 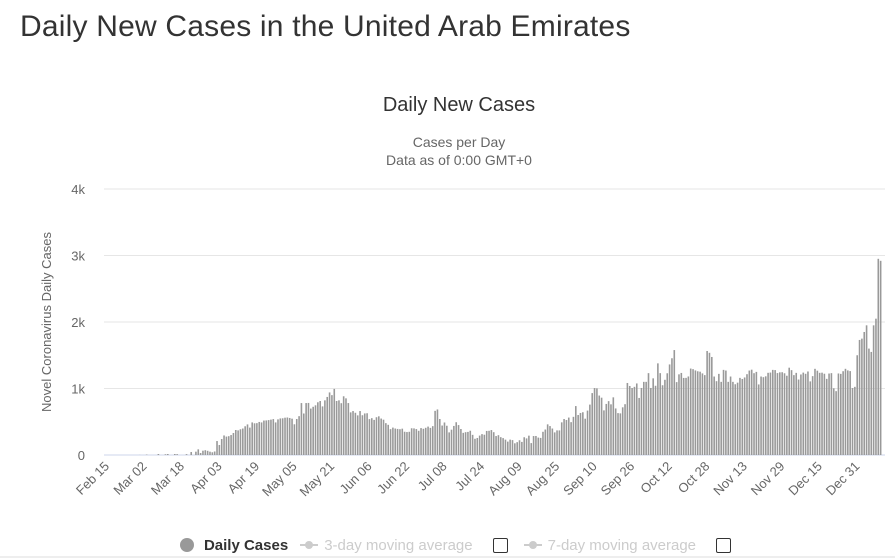 I want to click on legend-item-3-day-average: 3-day moving average, so click(x=386, y=545).